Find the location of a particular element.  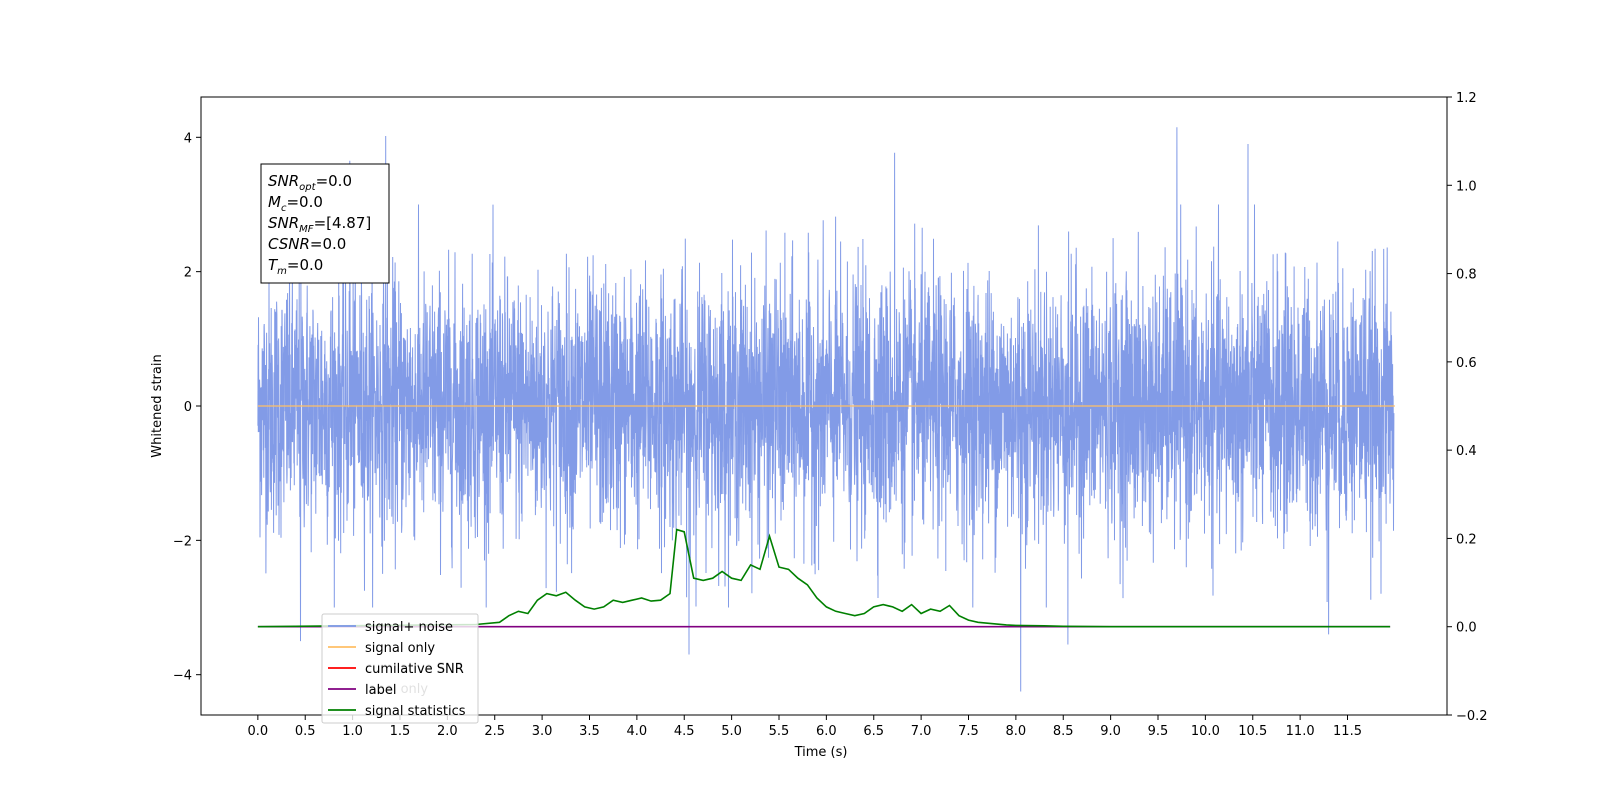

x-tick-label: 6.0 is located at coordinates (826, 731).